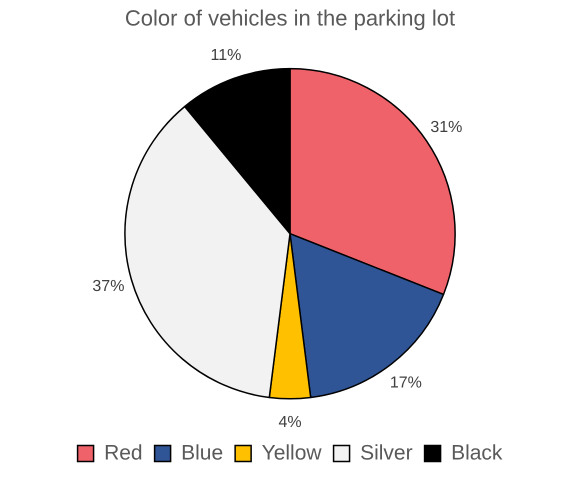 The height and width of the screenshot is (480, 580). I want to click on legend-label: Blue, so click(202, 452).